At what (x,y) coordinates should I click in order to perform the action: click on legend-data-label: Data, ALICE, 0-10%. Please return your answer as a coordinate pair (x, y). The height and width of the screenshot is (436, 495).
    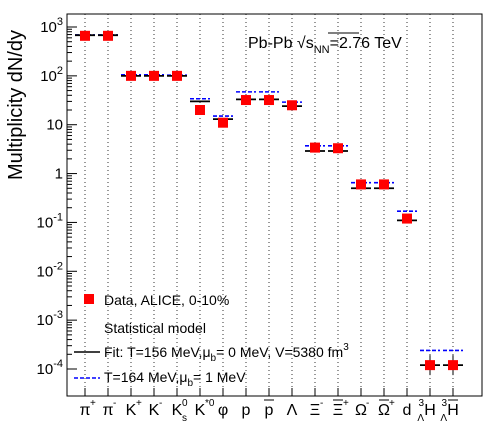
    Looking at the image, I should click on (166, 300).